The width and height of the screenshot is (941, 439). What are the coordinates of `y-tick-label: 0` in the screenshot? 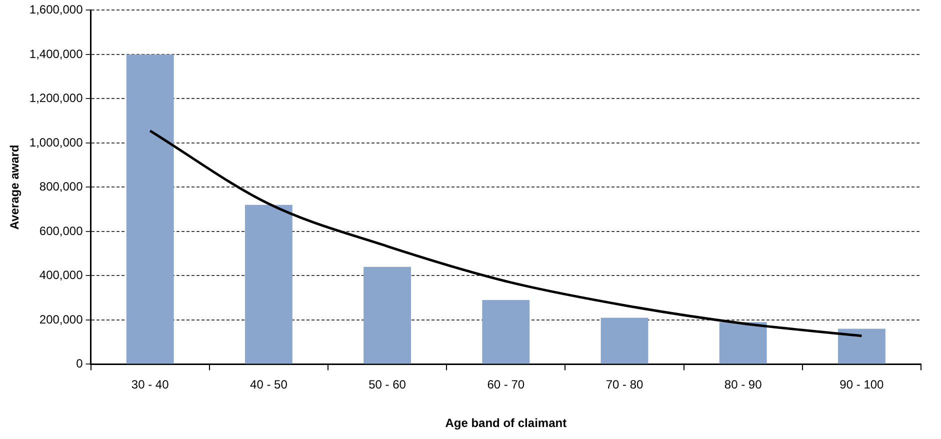 It's located at (80, 363).